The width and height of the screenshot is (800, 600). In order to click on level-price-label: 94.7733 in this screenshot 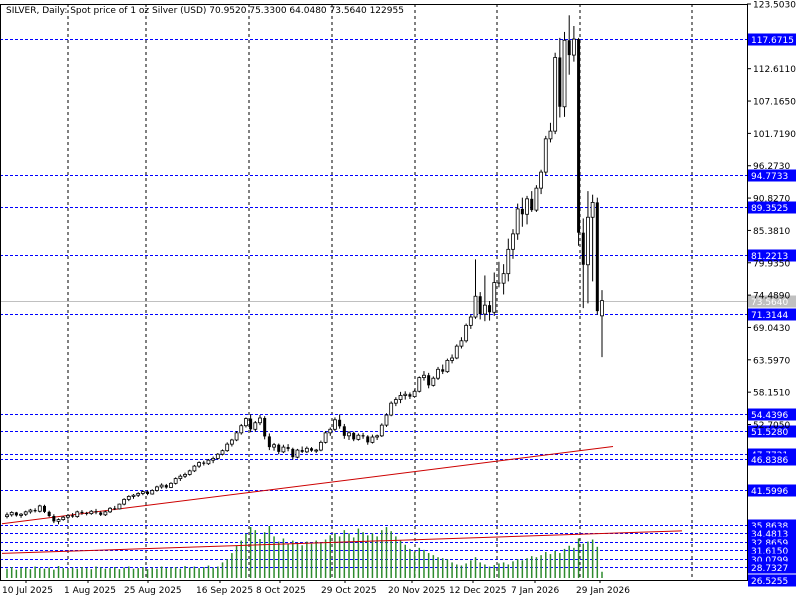, I will do `click(769, 177)`.